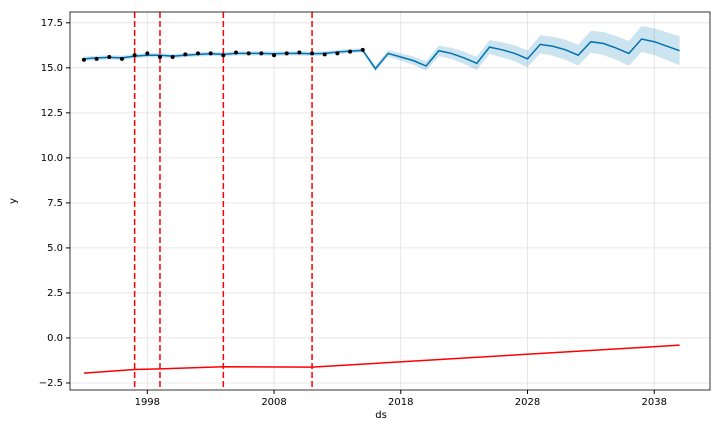  Describe the element at coordinates (52, 68) in the screenshot. I see `y-tick-label: 15.0` at that location.